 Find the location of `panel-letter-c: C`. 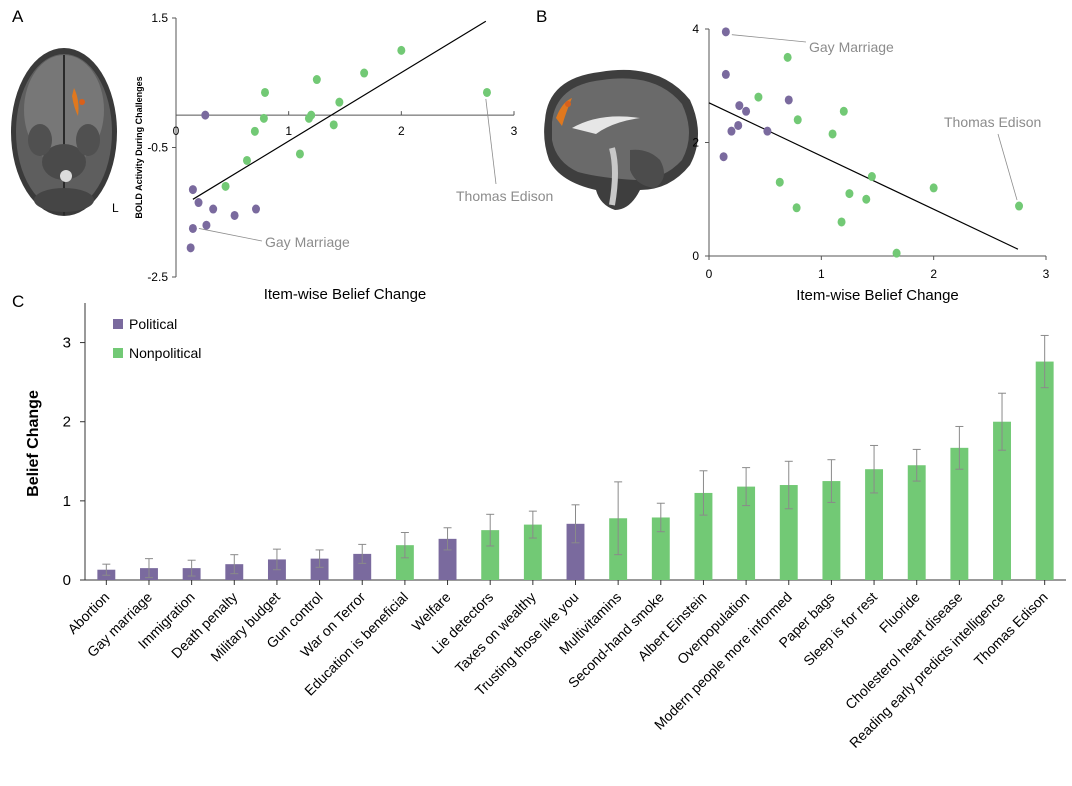

panel-letter-c: C is located at coordinates (18, 301).